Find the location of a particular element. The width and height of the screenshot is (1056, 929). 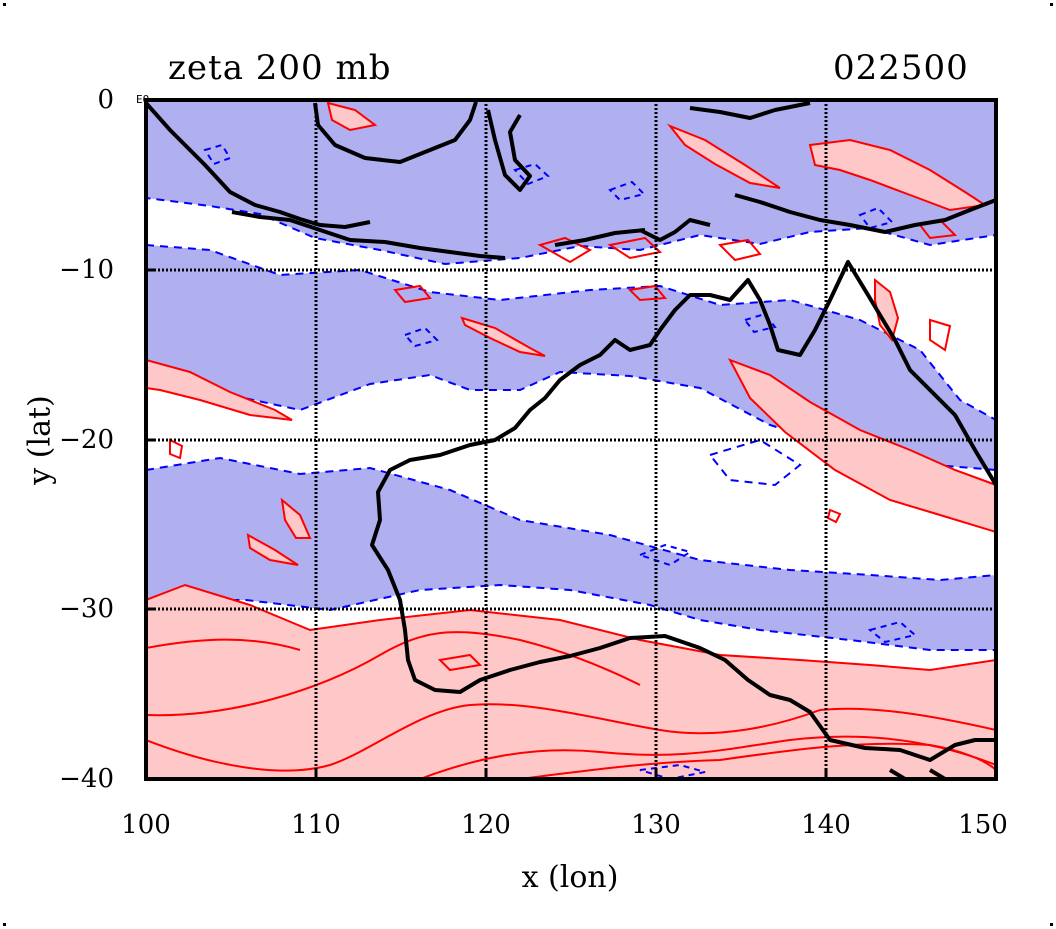

coast-sumatra is located at coordinates (258, 165).